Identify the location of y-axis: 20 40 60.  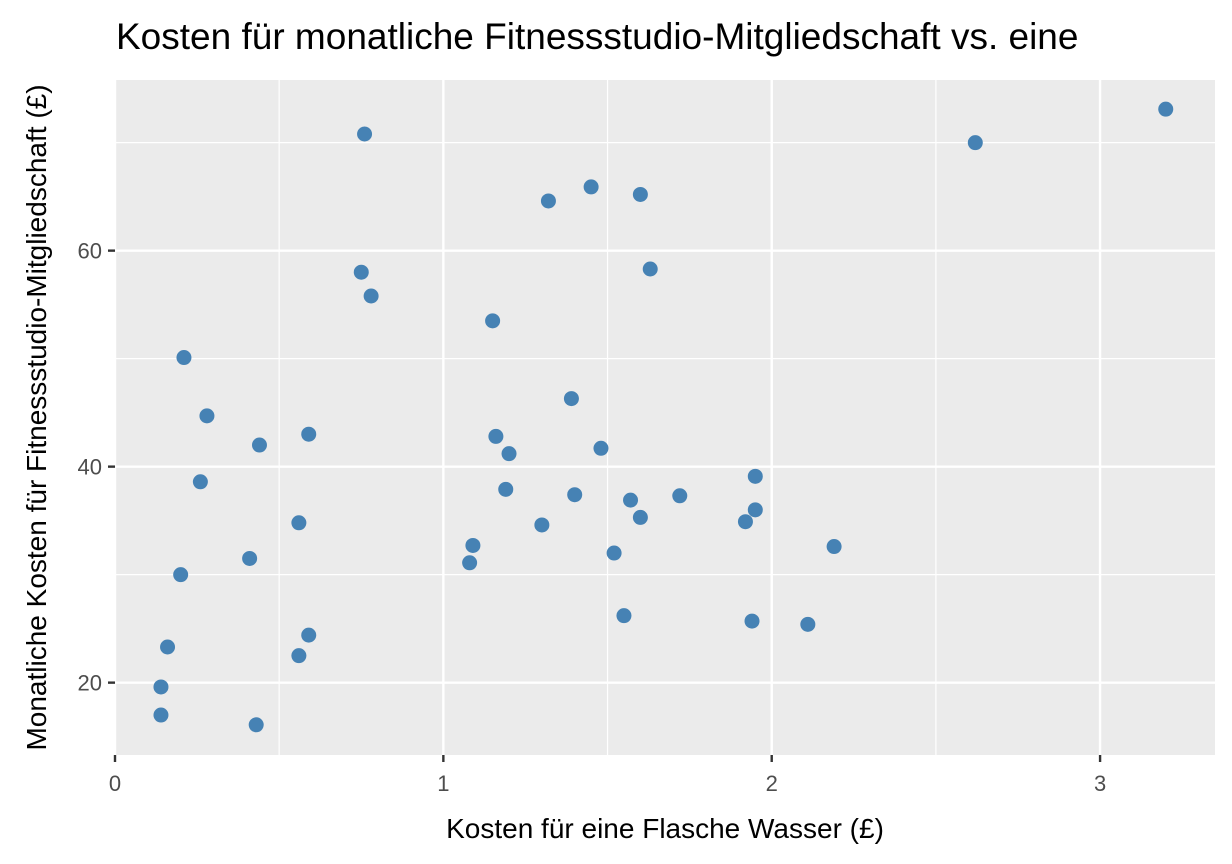
(96, 467).